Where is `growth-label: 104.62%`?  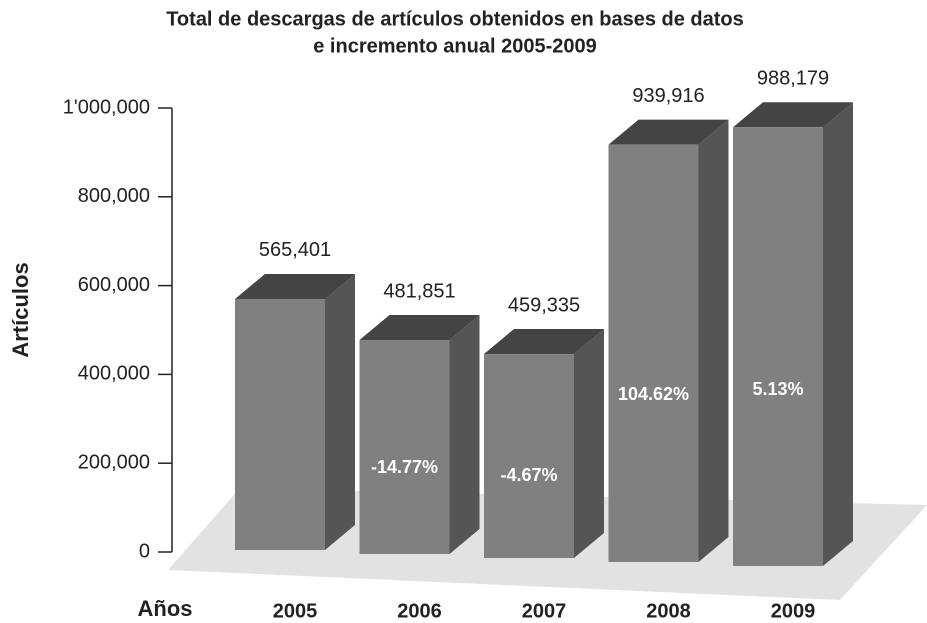
growth-label: 104.62% is located at coordinates (653, 394).